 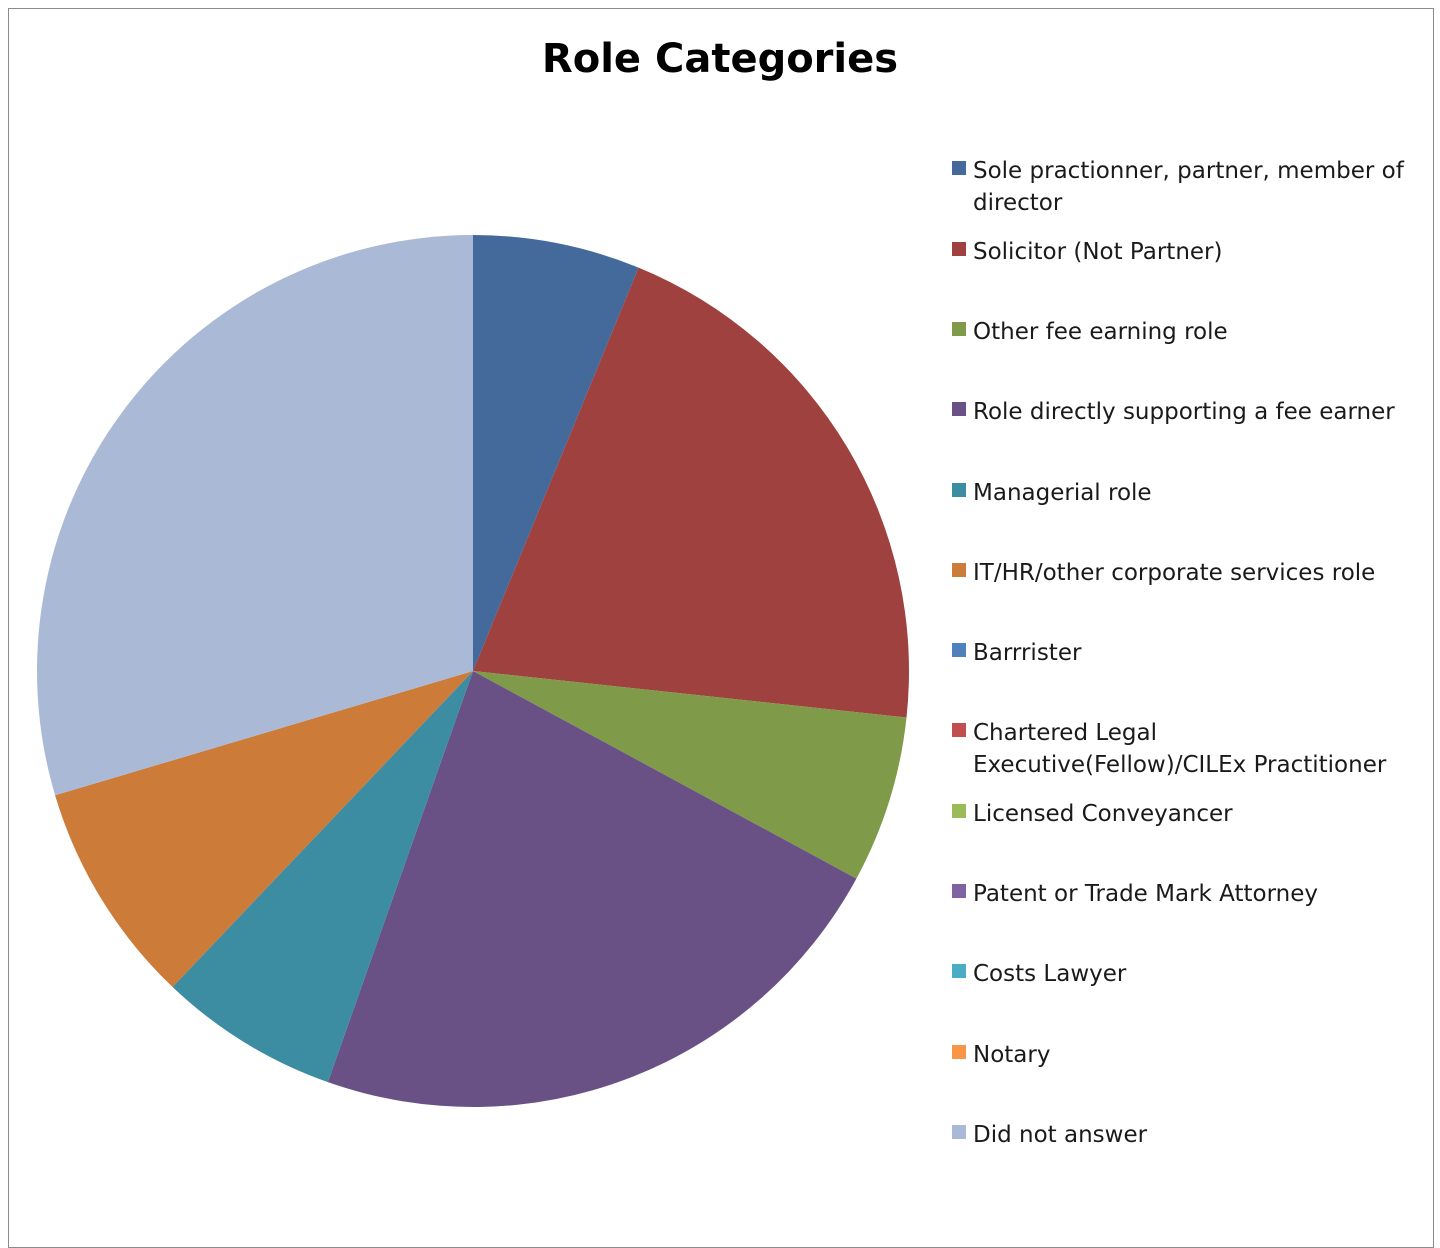 I want to click on legend-item: Solicitor (Not Partner), so click(x=1187, y=252).